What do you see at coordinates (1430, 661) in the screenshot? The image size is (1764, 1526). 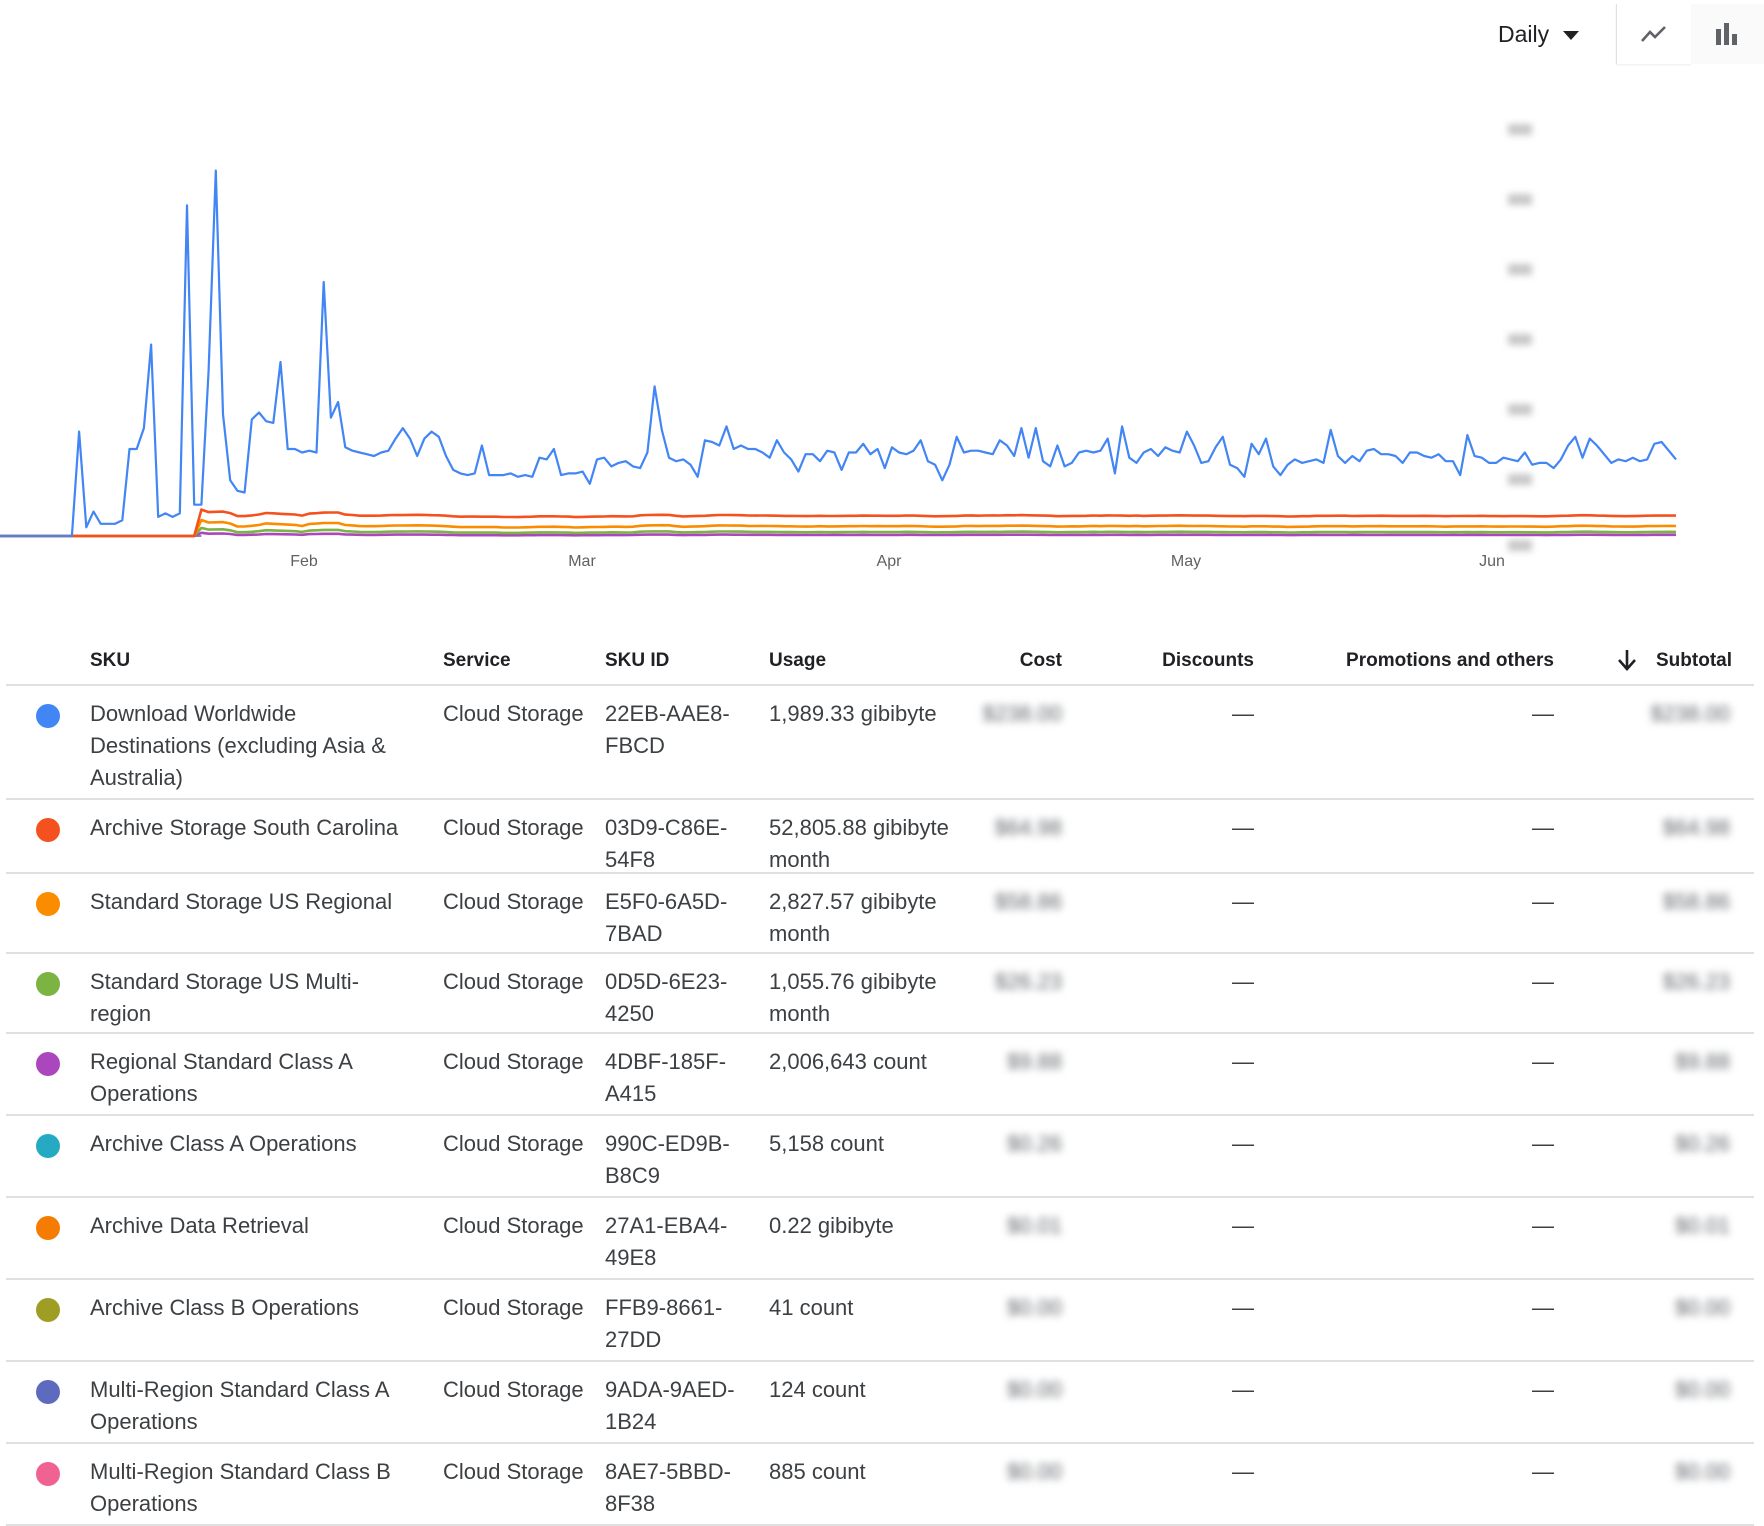 I see `header-promotions: Promotions and others` at bounding box center [1430, 661].